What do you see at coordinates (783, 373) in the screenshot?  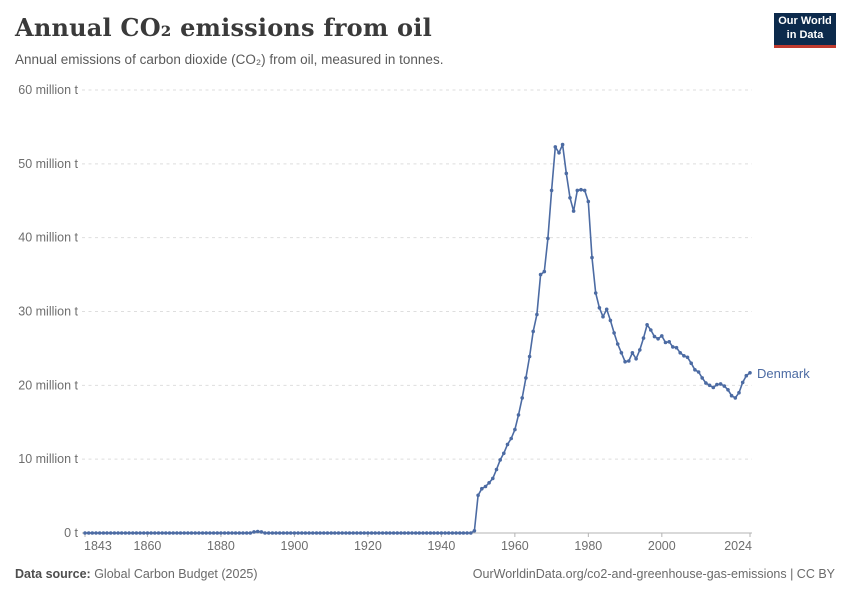 I see `series-entity-label: Denmark` at bounding box center [783, 373].